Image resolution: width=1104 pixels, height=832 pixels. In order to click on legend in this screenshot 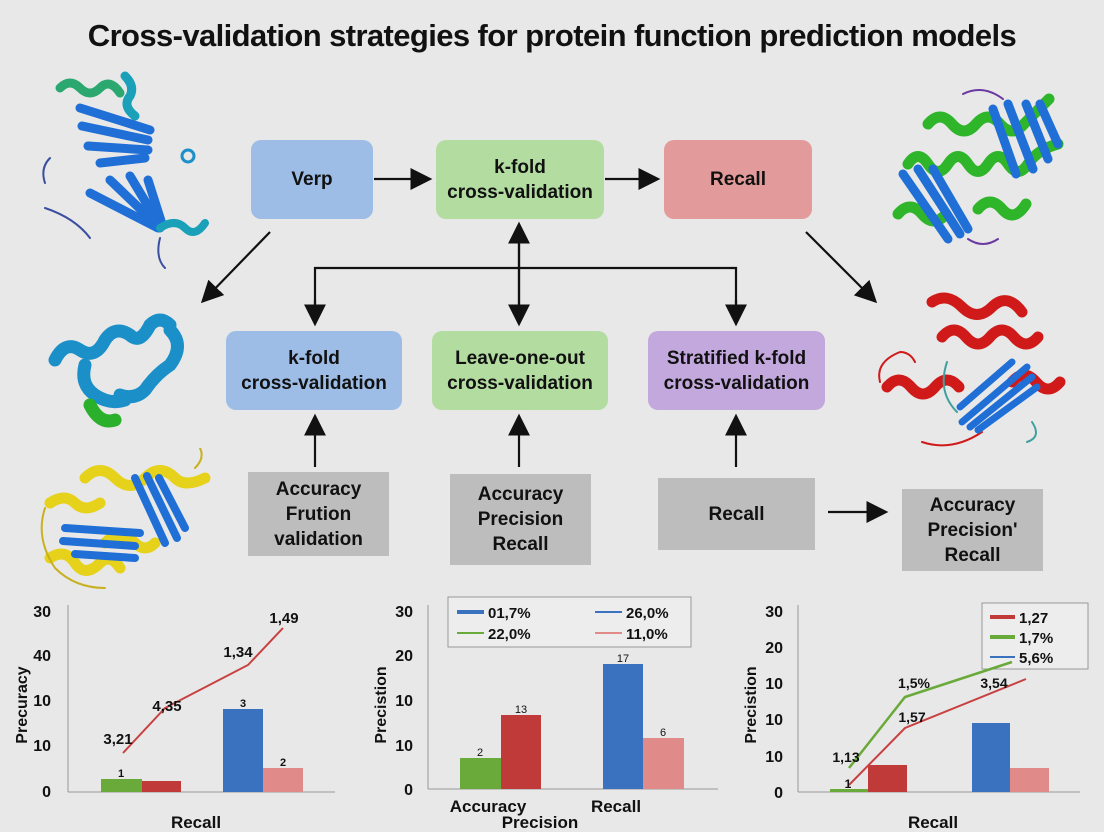, I will do `click(569, 622)`.